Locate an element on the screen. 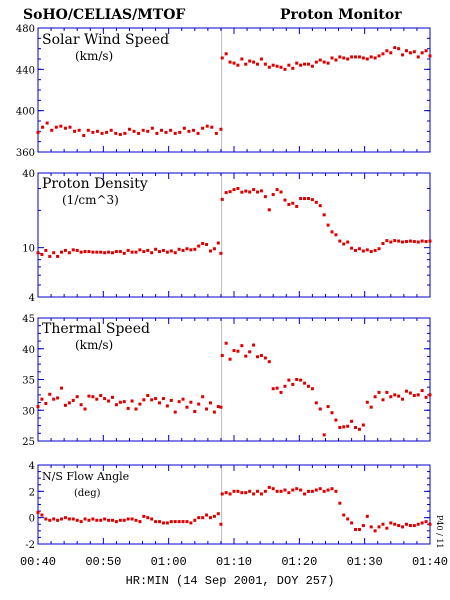 This screenshot has width=450, height=600. y-tick-label: 480 is located at coordinates (25, 29).